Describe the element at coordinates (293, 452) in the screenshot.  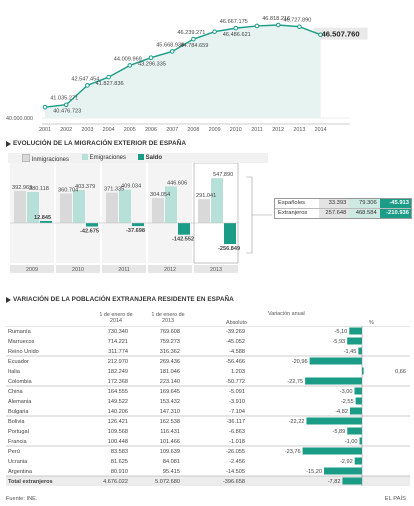
I see `percent-label: -23,76` at that location.